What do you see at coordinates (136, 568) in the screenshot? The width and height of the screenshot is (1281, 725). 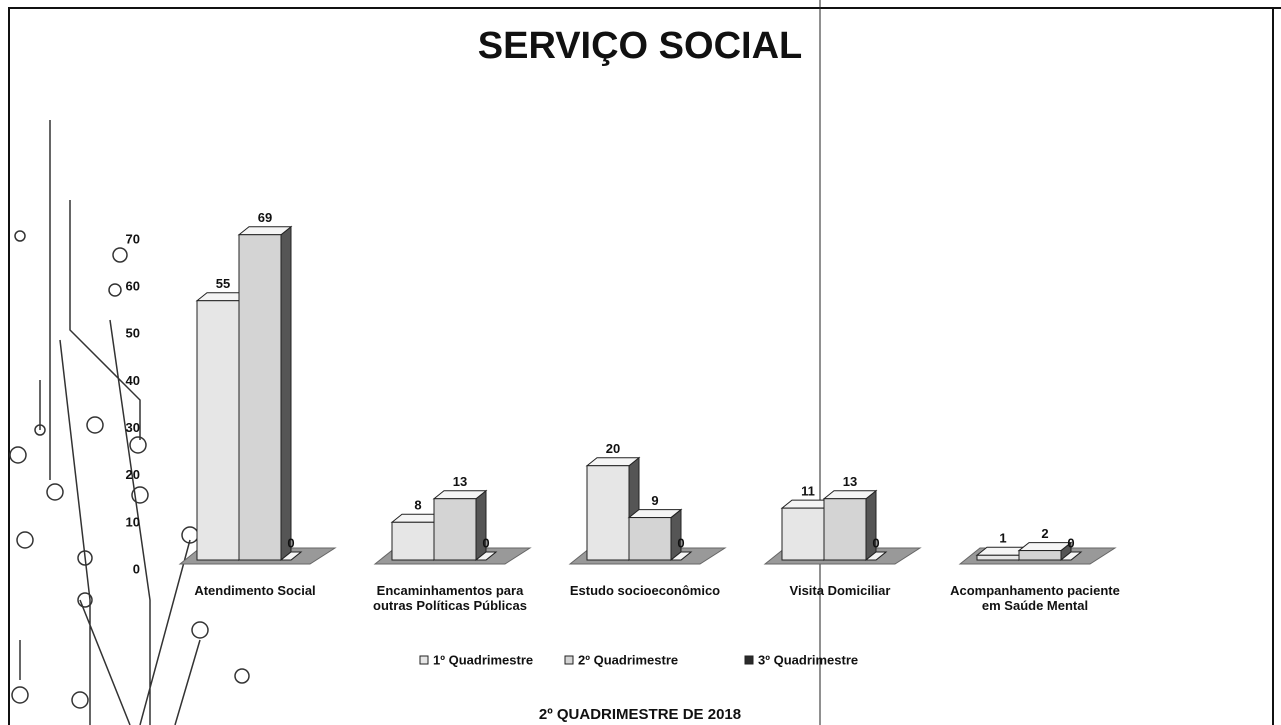 I see `y-tick-label: 0` at bounding box center [136, 568].